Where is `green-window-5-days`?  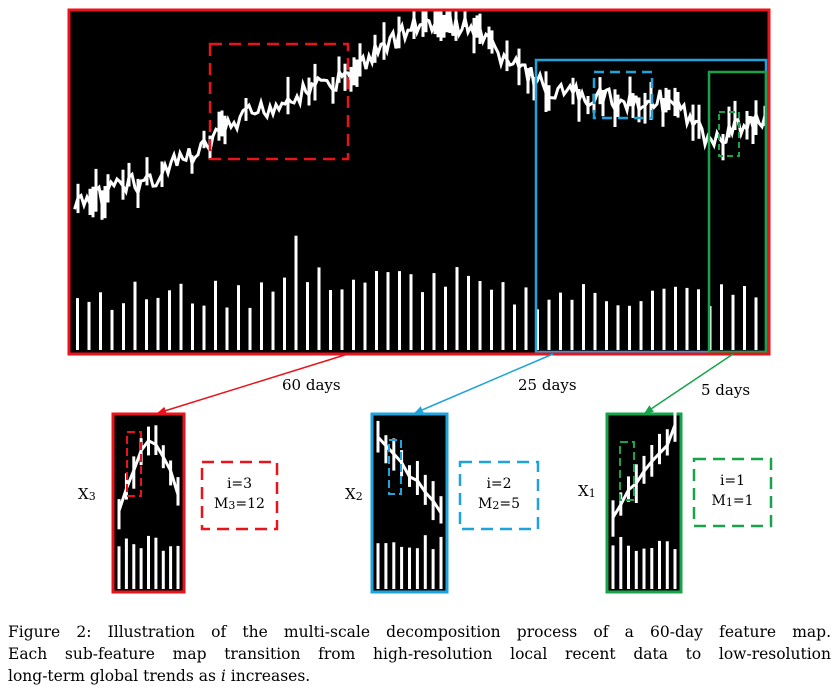
green-window-5-days is located at coordinates (737, 212).